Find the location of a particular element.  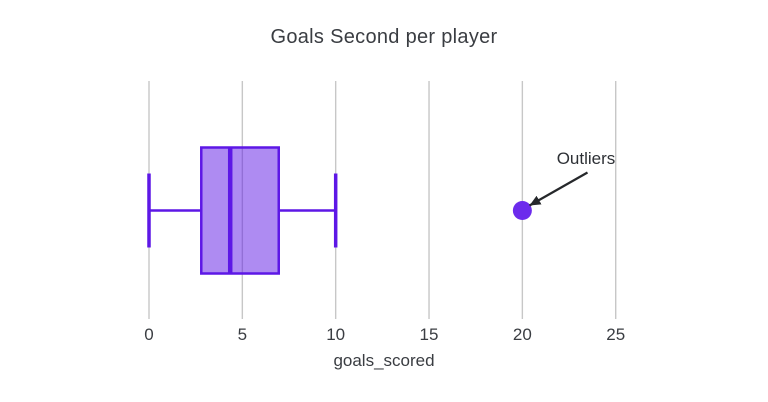

annotation-arrow is located at coordinates (558, 189).